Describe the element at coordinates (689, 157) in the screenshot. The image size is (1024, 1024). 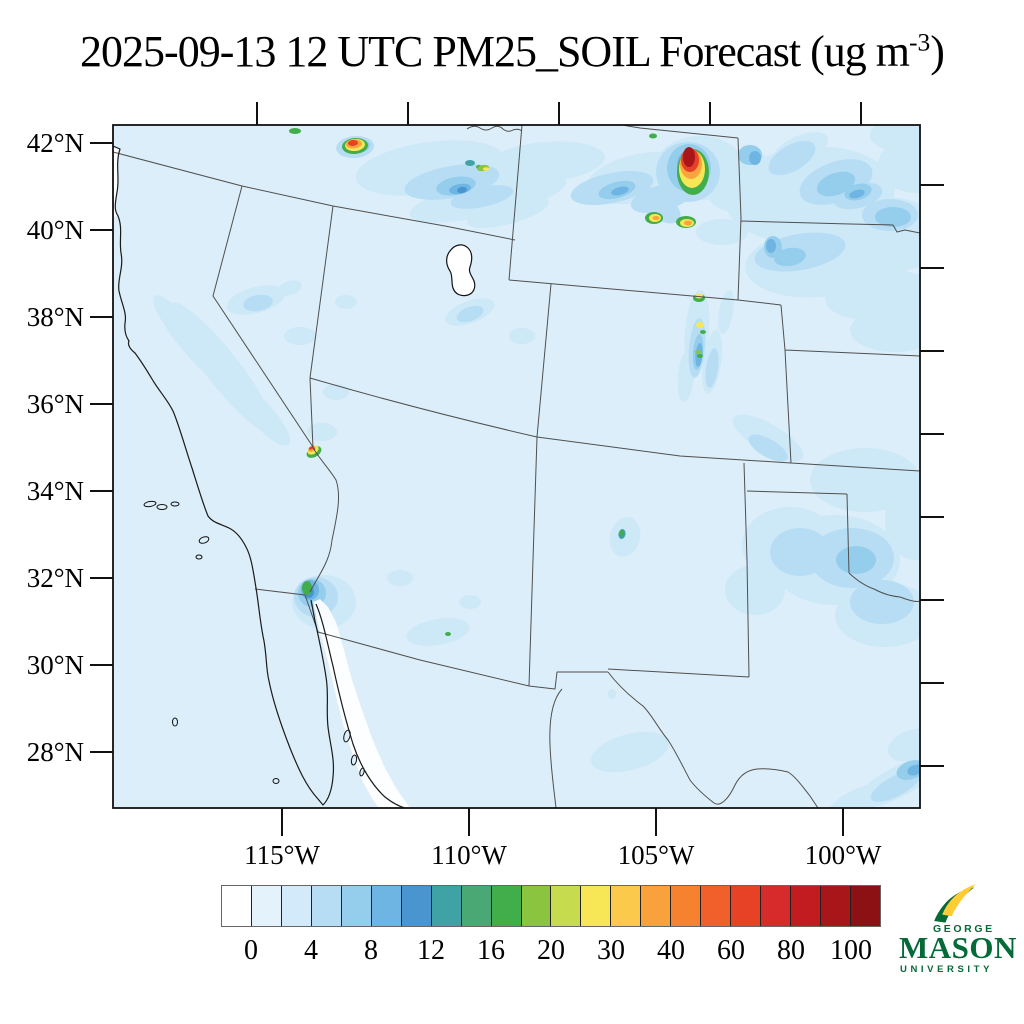
I see `pm25-field-dark-red` at that location.